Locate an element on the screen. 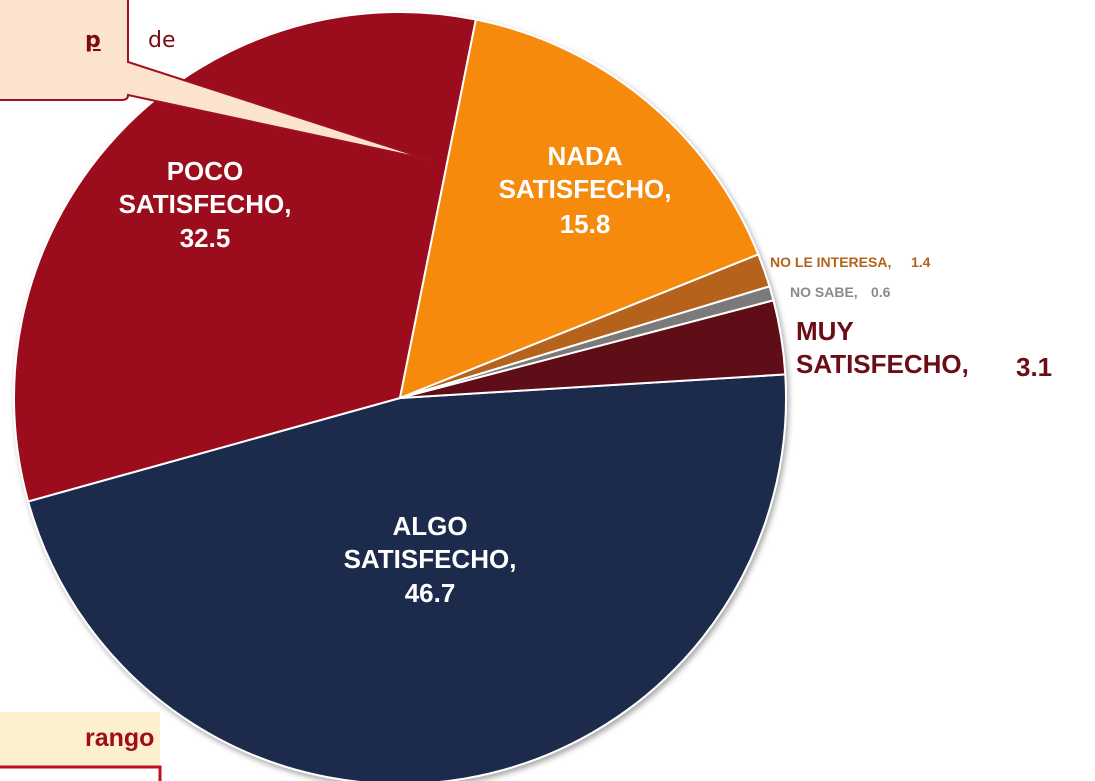 This screenshot has width=1095, height=781. data-label-name: POCO SATISFECHO, is located at coordinates (205, 187).